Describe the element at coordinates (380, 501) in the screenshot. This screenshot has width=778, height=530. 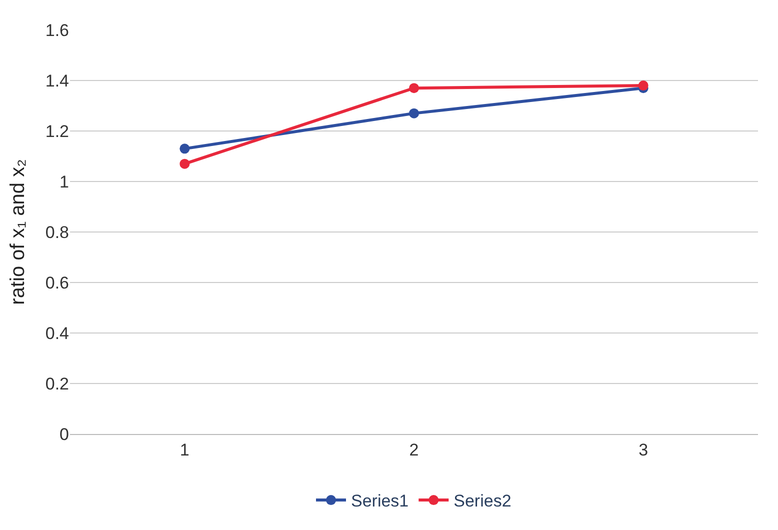
I see `legend-label: Series1` at that location.